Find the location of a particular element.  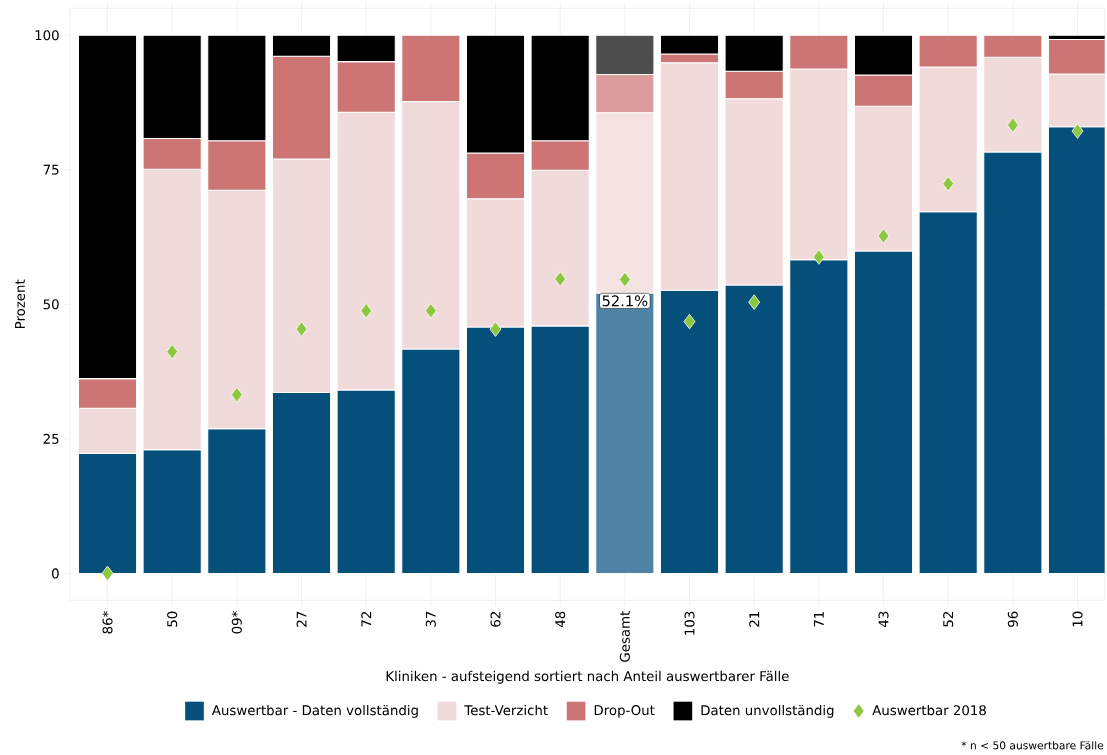

x-tick-label: 86* is located at coordinates (107, 622).